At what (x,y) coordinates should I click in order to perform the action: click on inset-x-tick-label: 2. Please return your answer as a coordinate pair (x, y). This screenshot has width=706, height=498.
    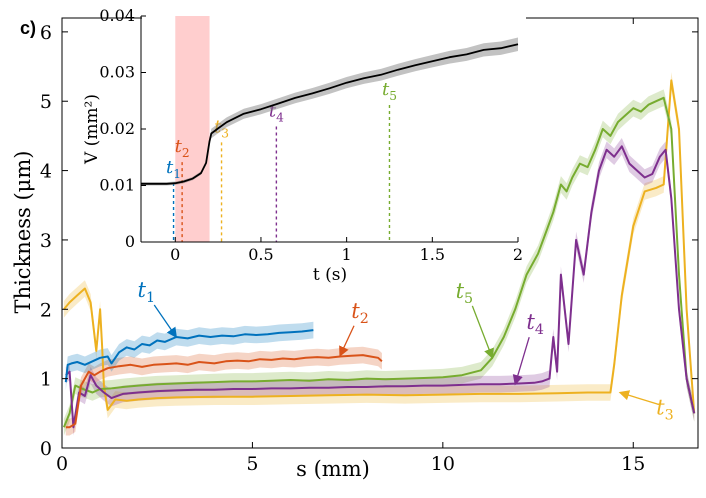
    Looking at the image, I should click on (518, 254).